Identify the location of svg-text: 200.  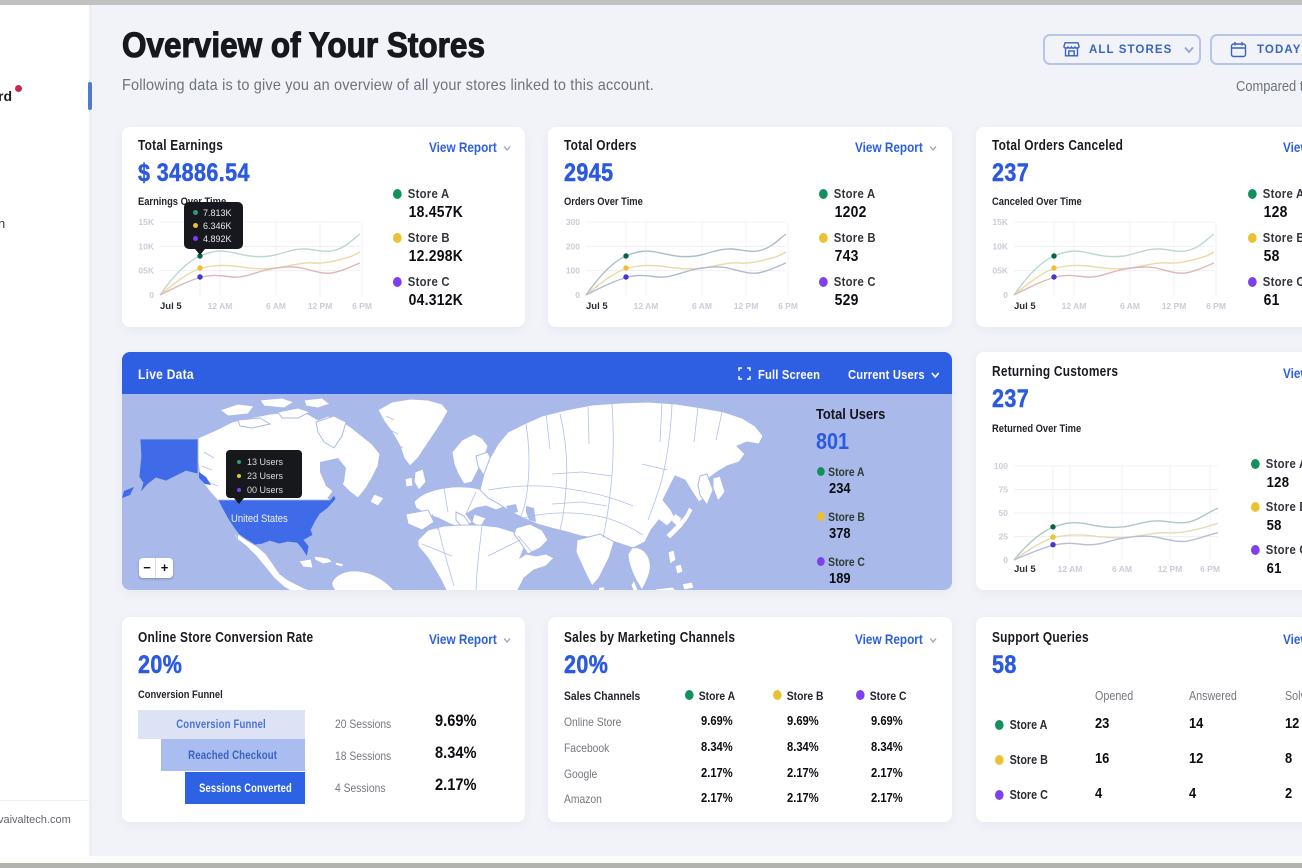
(573, 246).